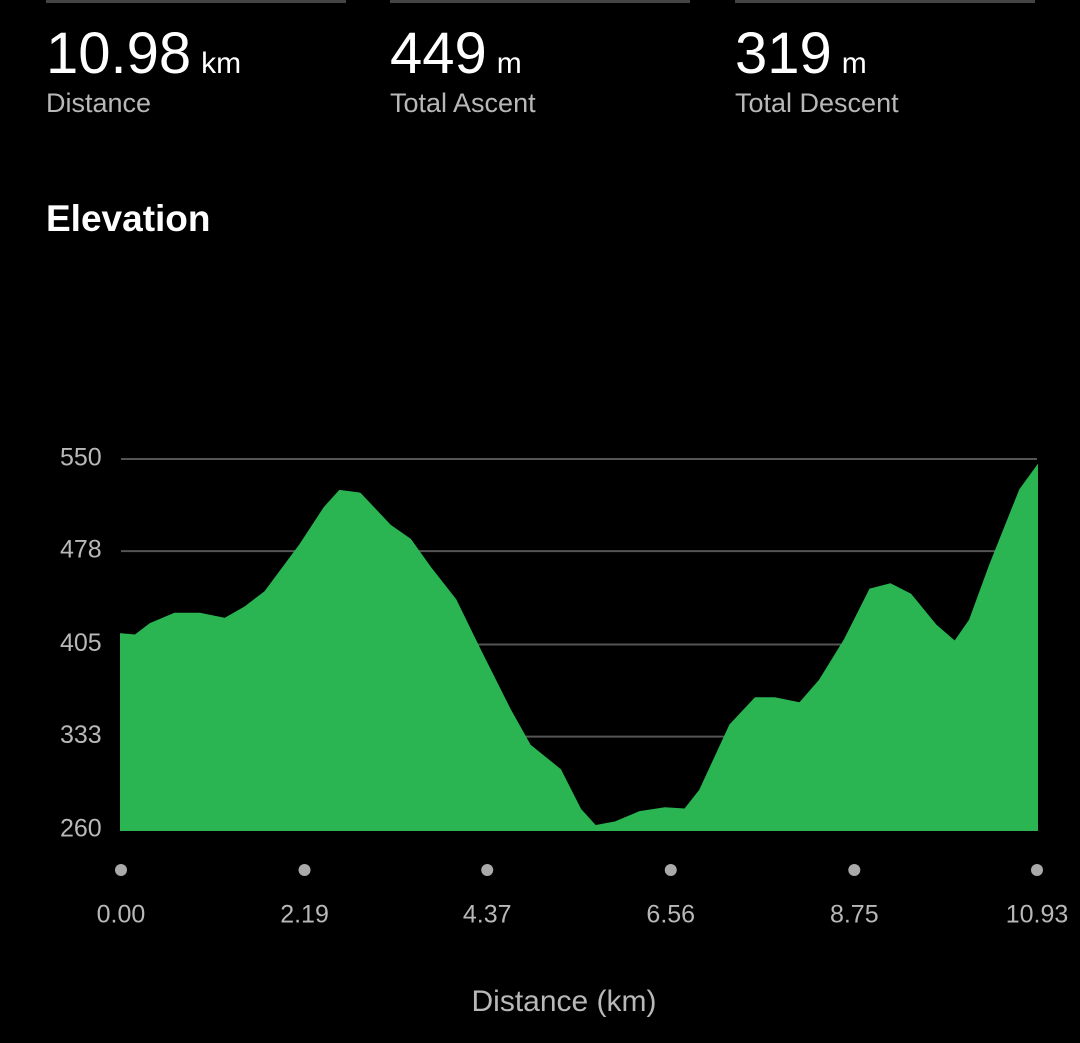 The image size is (1080, 1043). What do you see at coordinates (121, 915) in the screenshot?
I see `x-tick-label: 0.00` at bounding box center [121, 915].